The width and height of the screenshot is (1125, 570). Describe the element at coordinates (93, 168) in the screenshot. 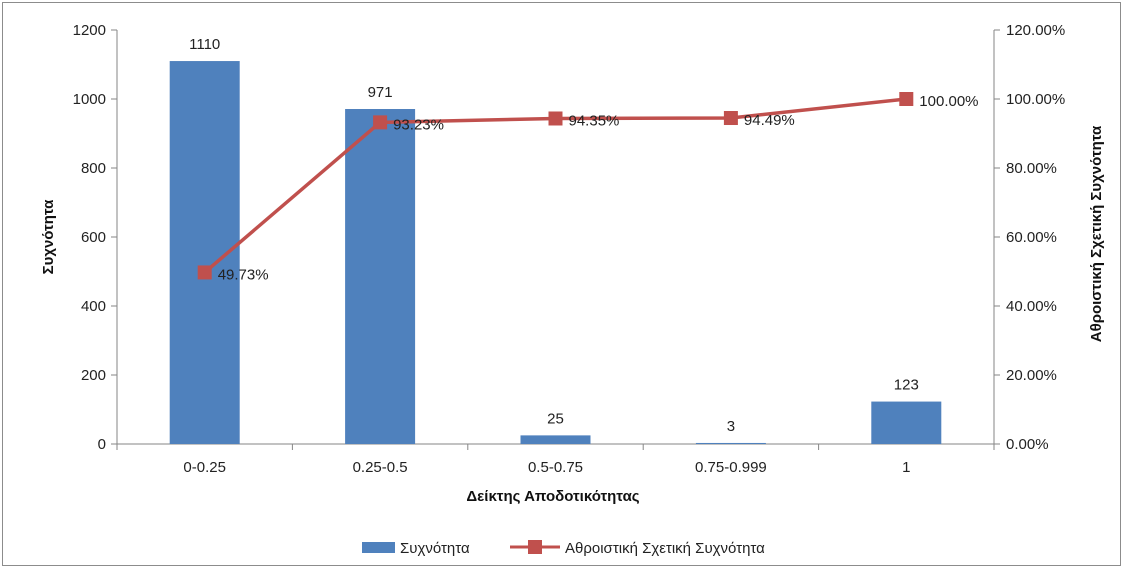

I see `y-tick-label: 800` at that location.